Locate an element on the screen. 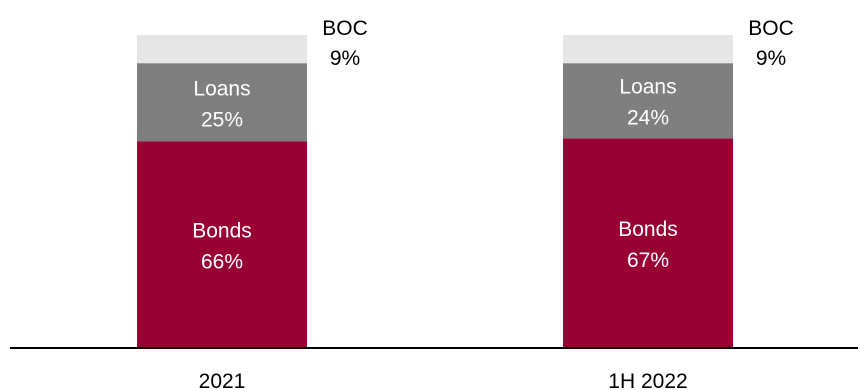 This screenshot has width=860, height=390. segment-name-label-bonds-2: Bonds is located at coordinates (648, 229).